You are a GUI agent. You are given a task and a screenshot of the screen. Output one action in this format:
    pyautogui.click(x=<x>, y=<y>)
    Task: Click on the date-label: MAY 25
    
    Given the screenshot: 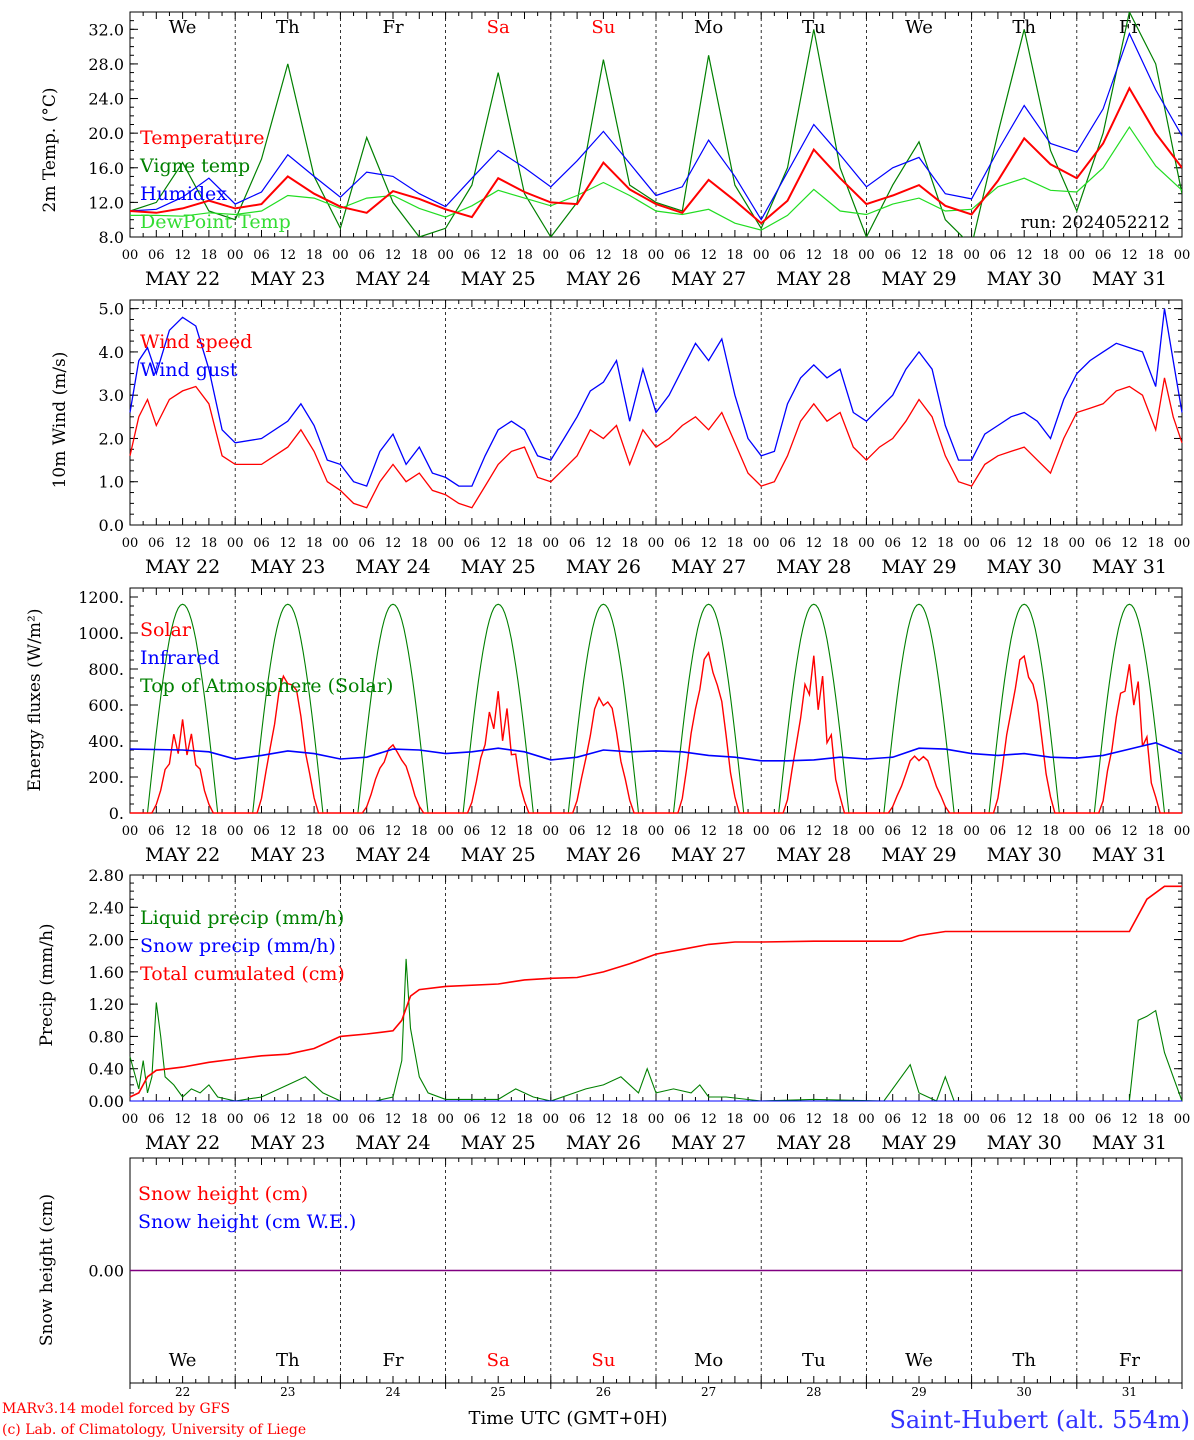 What is the action you would take?
    pyautogui.click(x=498, y=855)
    